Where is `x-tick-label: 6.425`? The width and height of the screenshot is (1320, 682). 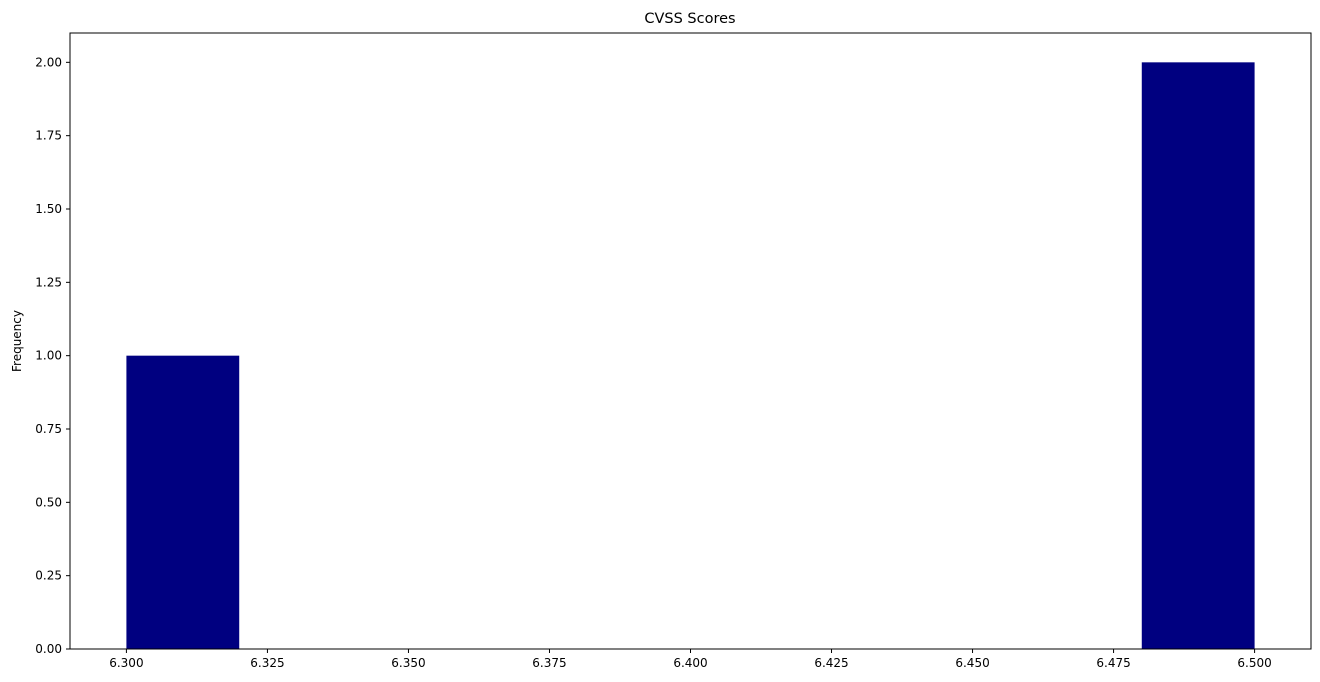
x-tick-label: 6.425 is located at coordinates (831, 663).